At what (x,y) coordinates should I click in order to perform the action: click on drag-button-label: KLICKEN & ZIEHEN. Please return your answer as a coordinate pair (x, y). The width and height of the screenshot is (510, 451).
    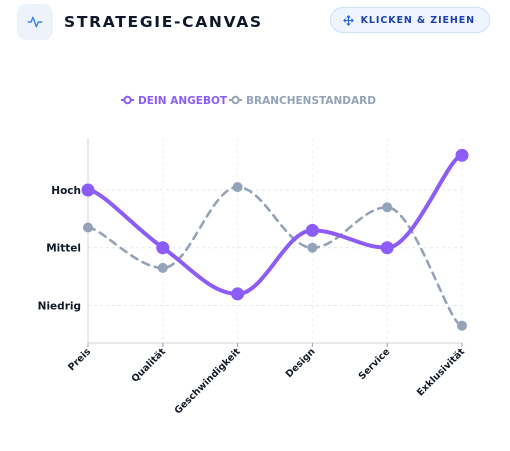
    Looking at the image, I should click on (417, 20).